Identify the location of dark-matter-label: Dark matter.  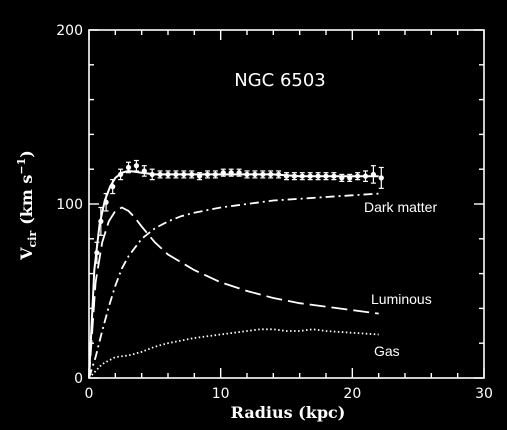
(400, 207).